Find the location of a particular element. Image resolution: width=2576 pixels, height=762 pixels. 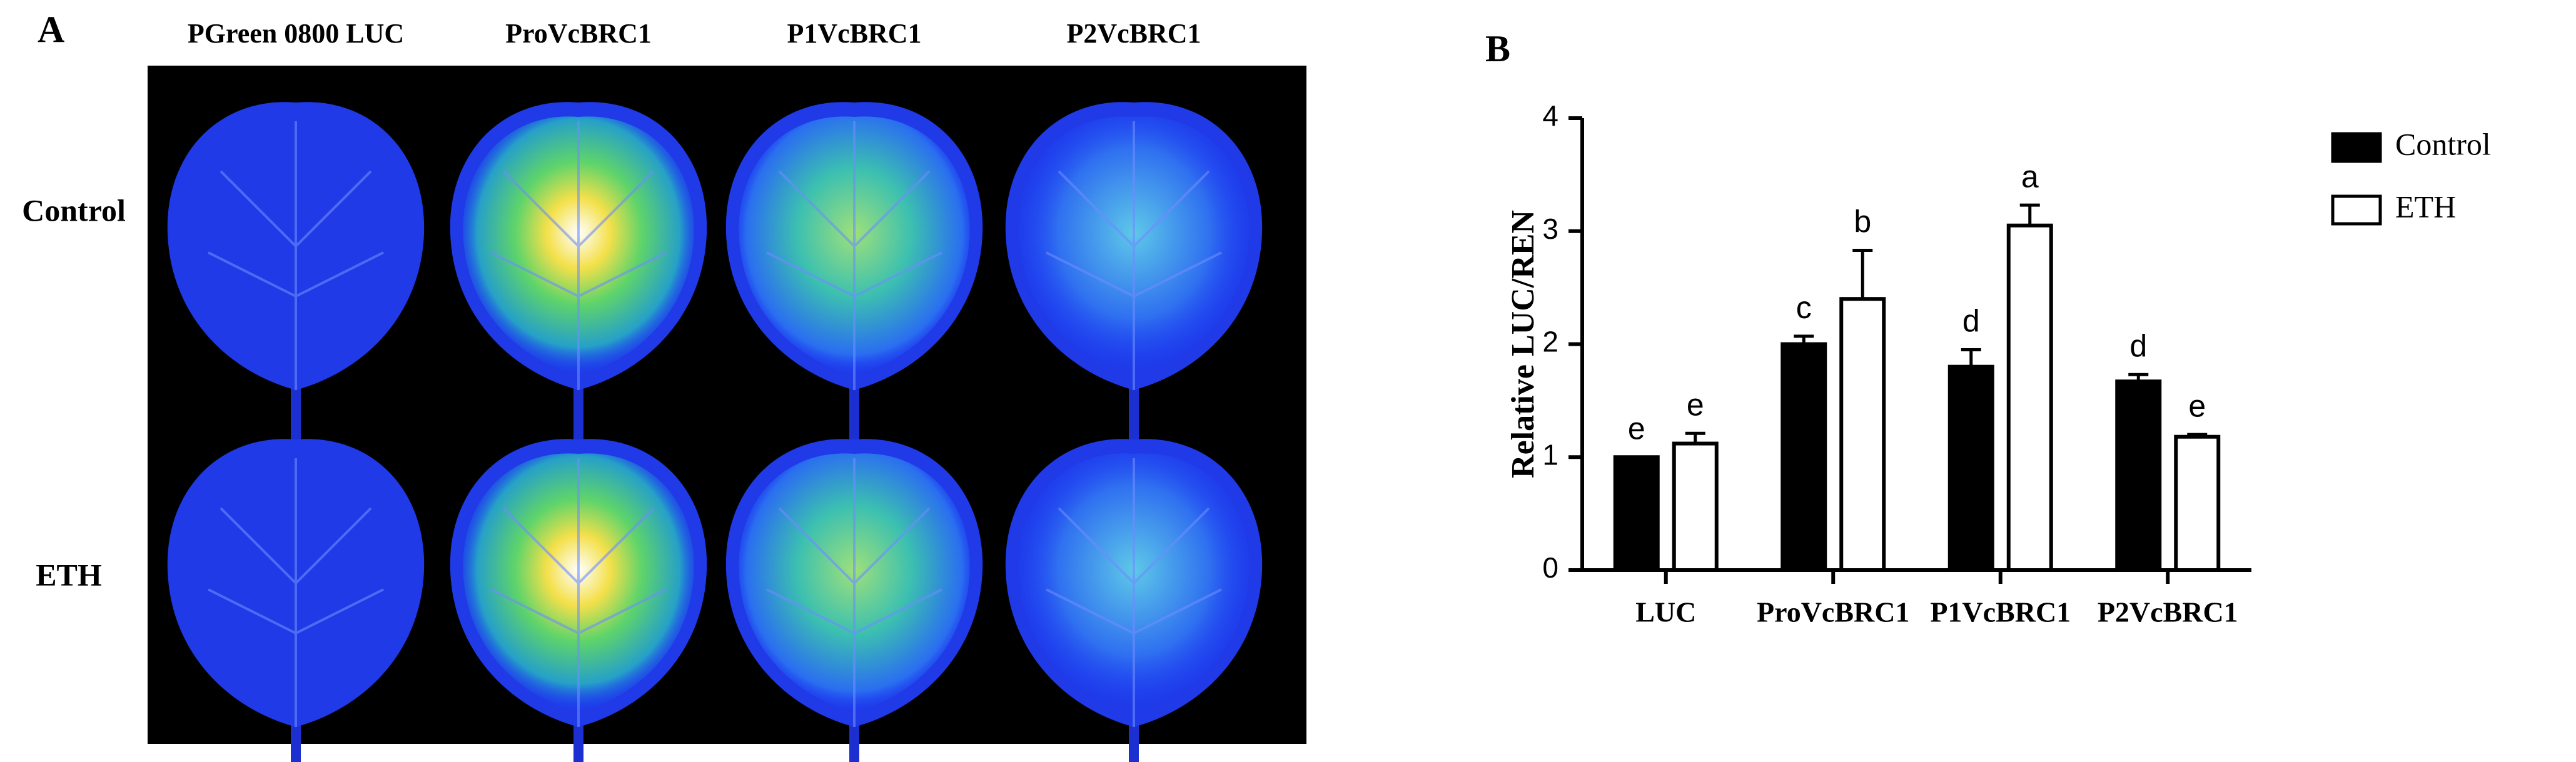

column-label: PGreen 0800 LUC is located at coordinates (296, 33).